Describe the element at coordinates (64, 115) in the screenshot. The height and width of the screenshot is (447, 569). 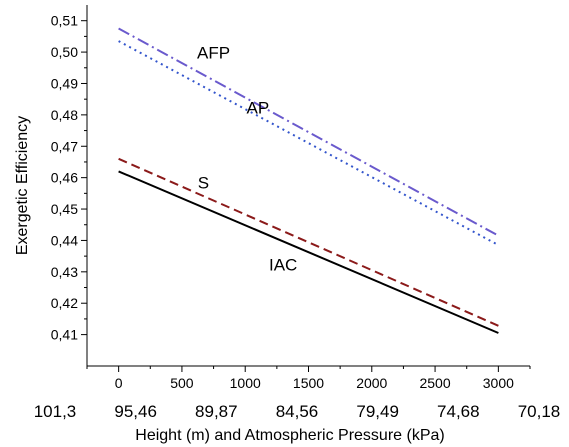
I see `y-tick-label: 0,48` at that location.